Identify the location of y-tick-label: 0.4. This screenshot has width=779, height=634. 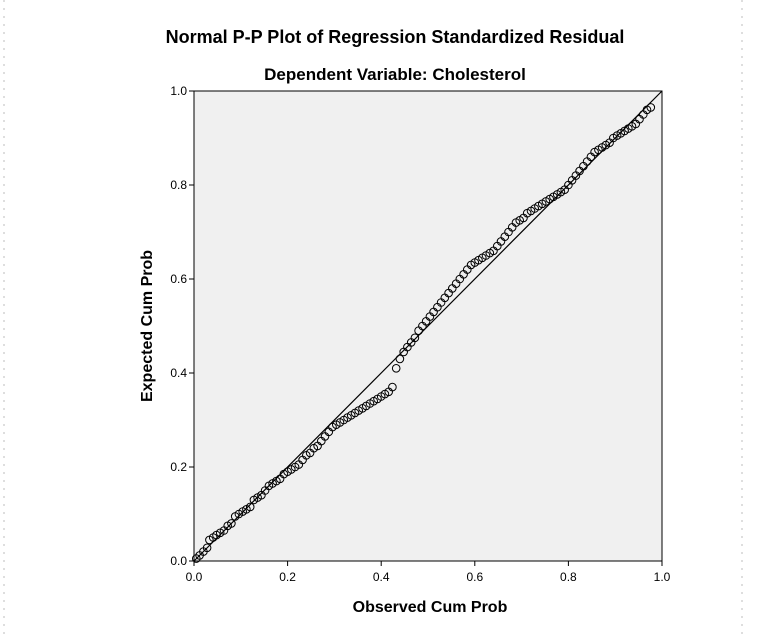
(178, 373).